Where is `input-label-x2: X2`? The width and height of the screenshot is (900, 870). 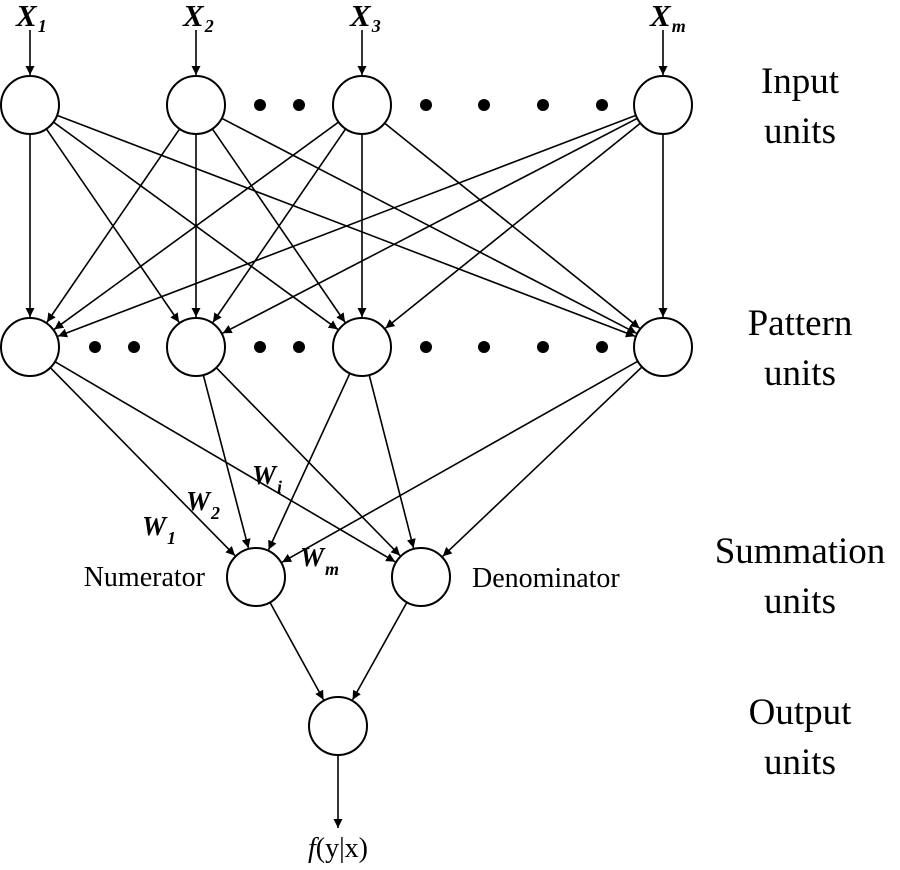 input-label-x2: X2 is located at coordinates (198, 18).